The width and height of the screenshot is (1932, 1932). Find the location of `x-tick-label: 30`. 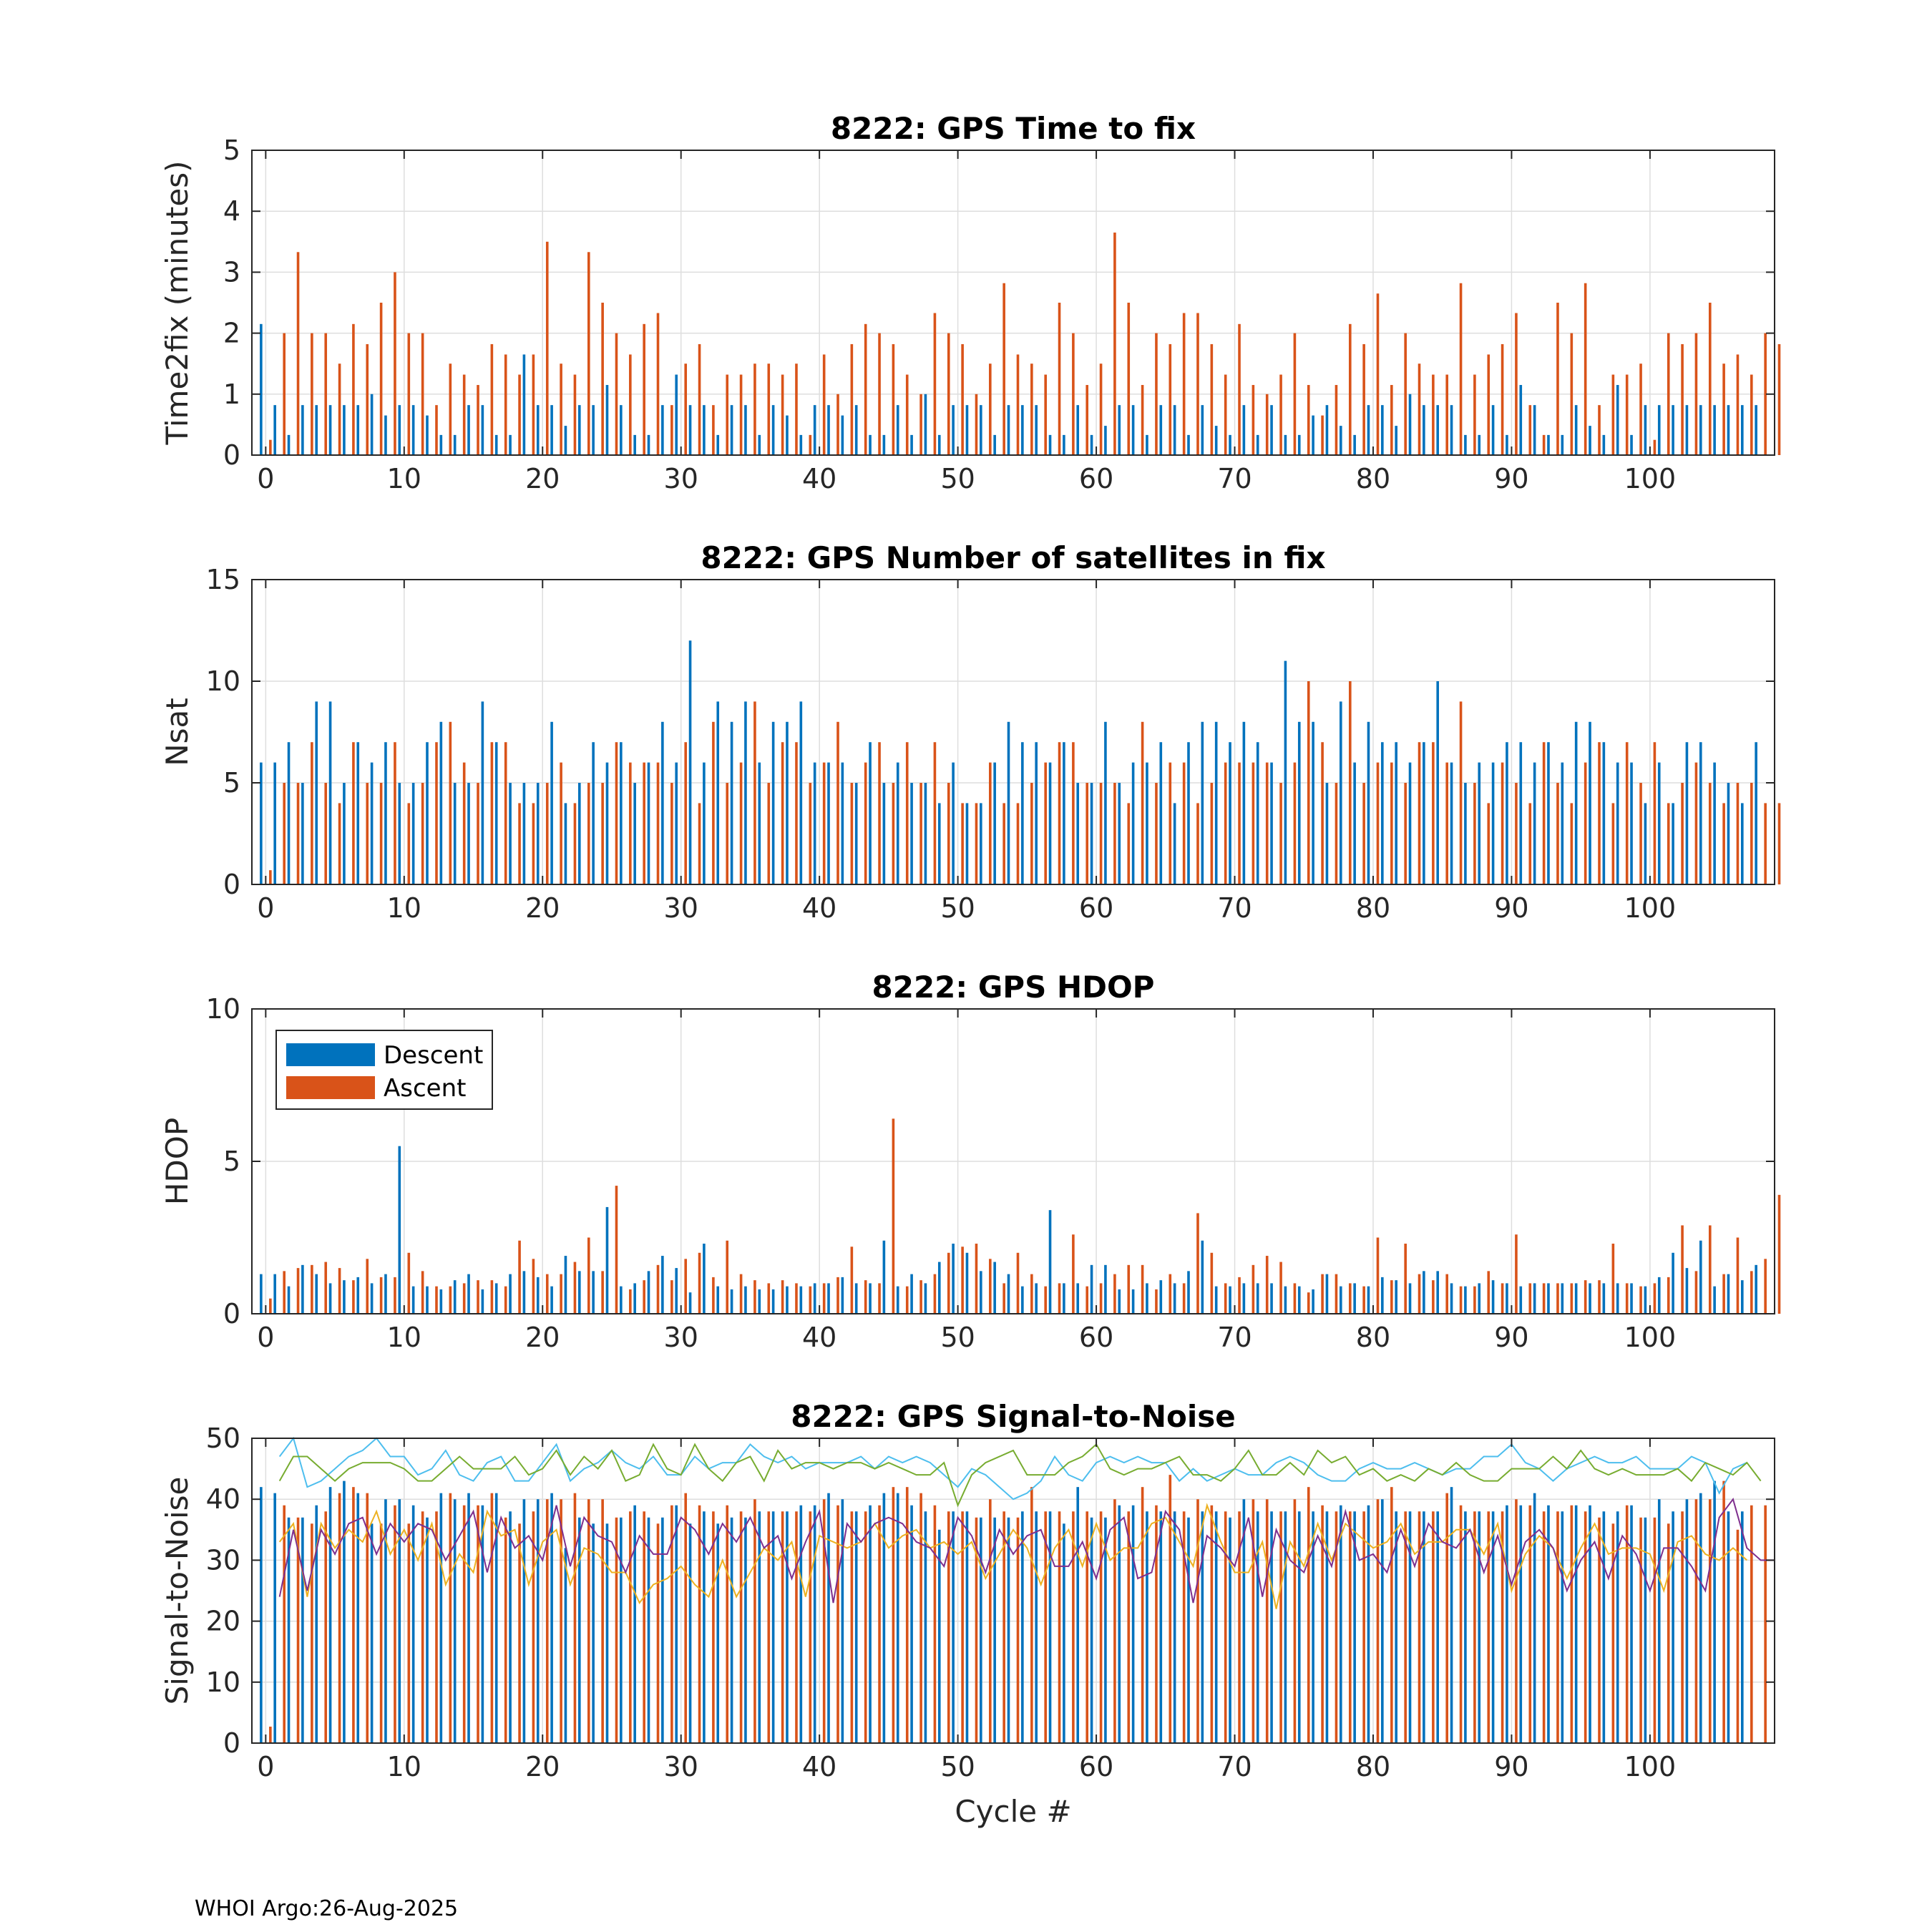

x-tick-label: 30 is located at coordinates (681, 908).